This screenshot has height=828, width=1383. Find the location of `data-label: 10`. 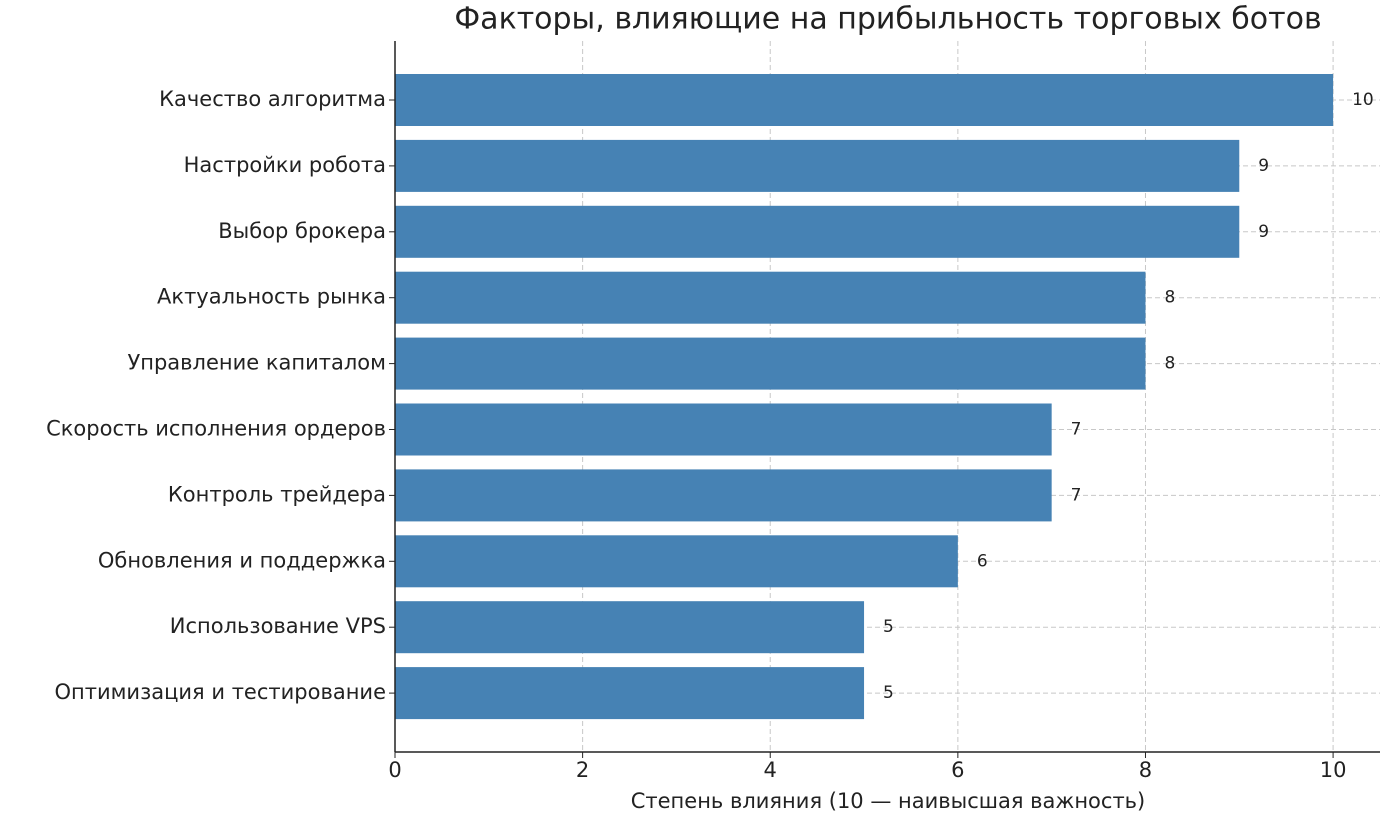

data-label: 10 is located at coordinates (1363, 100).